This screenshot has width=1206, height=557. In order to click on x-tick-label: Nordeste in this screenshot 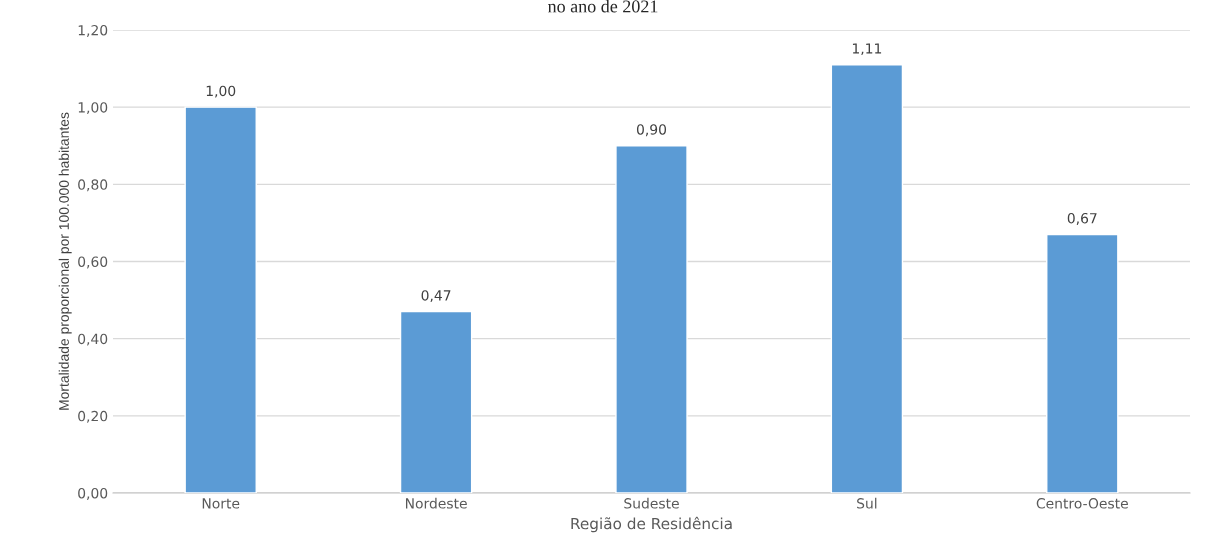, I will do `click(436, 503)`.